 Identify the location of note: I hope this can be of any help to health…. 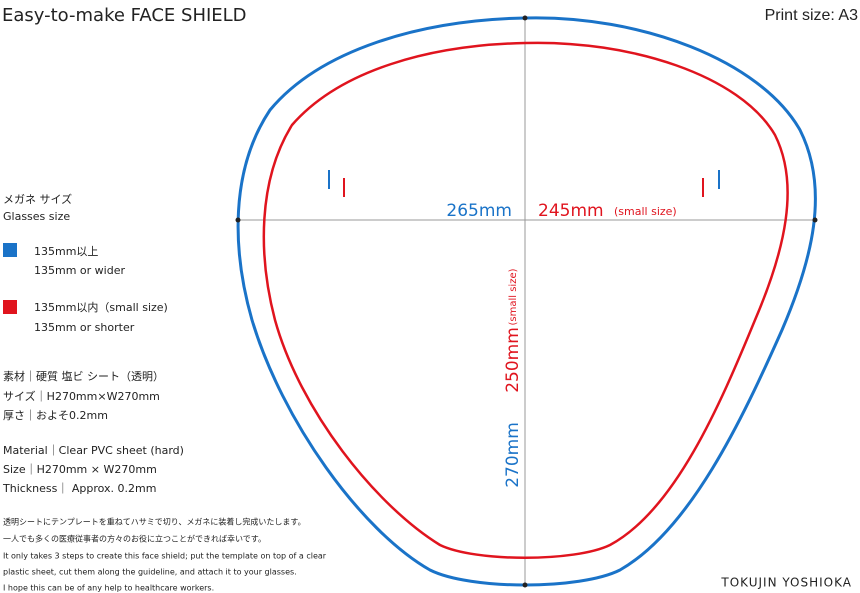
(108, 588).